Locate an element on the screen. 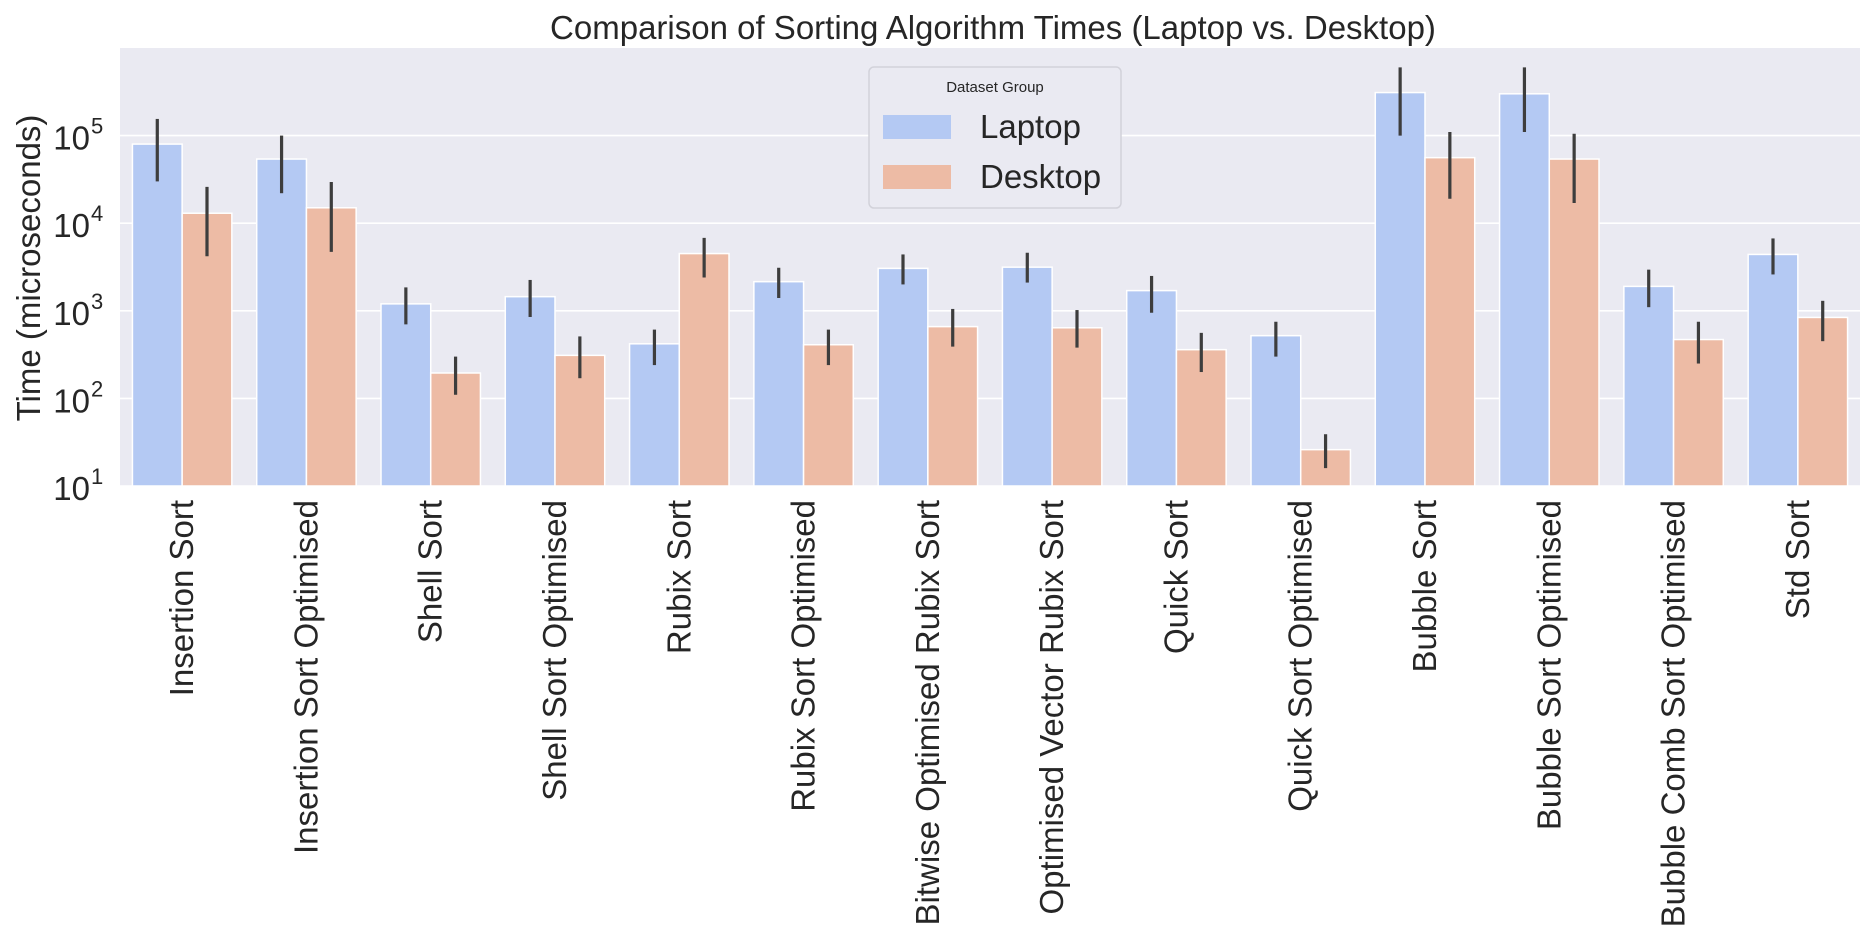 The image size is (1870, 947). x-tick-label: Insertion Sort Optimised is located at coordinates (305, 677).